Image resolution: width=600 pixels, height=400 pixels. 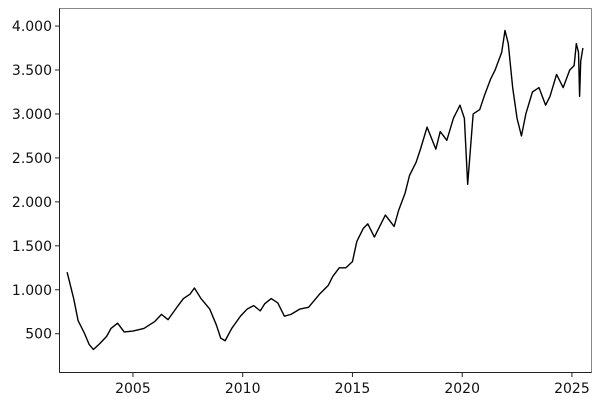 I want to click on y-tick-label: 3.000, so click(x=32, y=115).